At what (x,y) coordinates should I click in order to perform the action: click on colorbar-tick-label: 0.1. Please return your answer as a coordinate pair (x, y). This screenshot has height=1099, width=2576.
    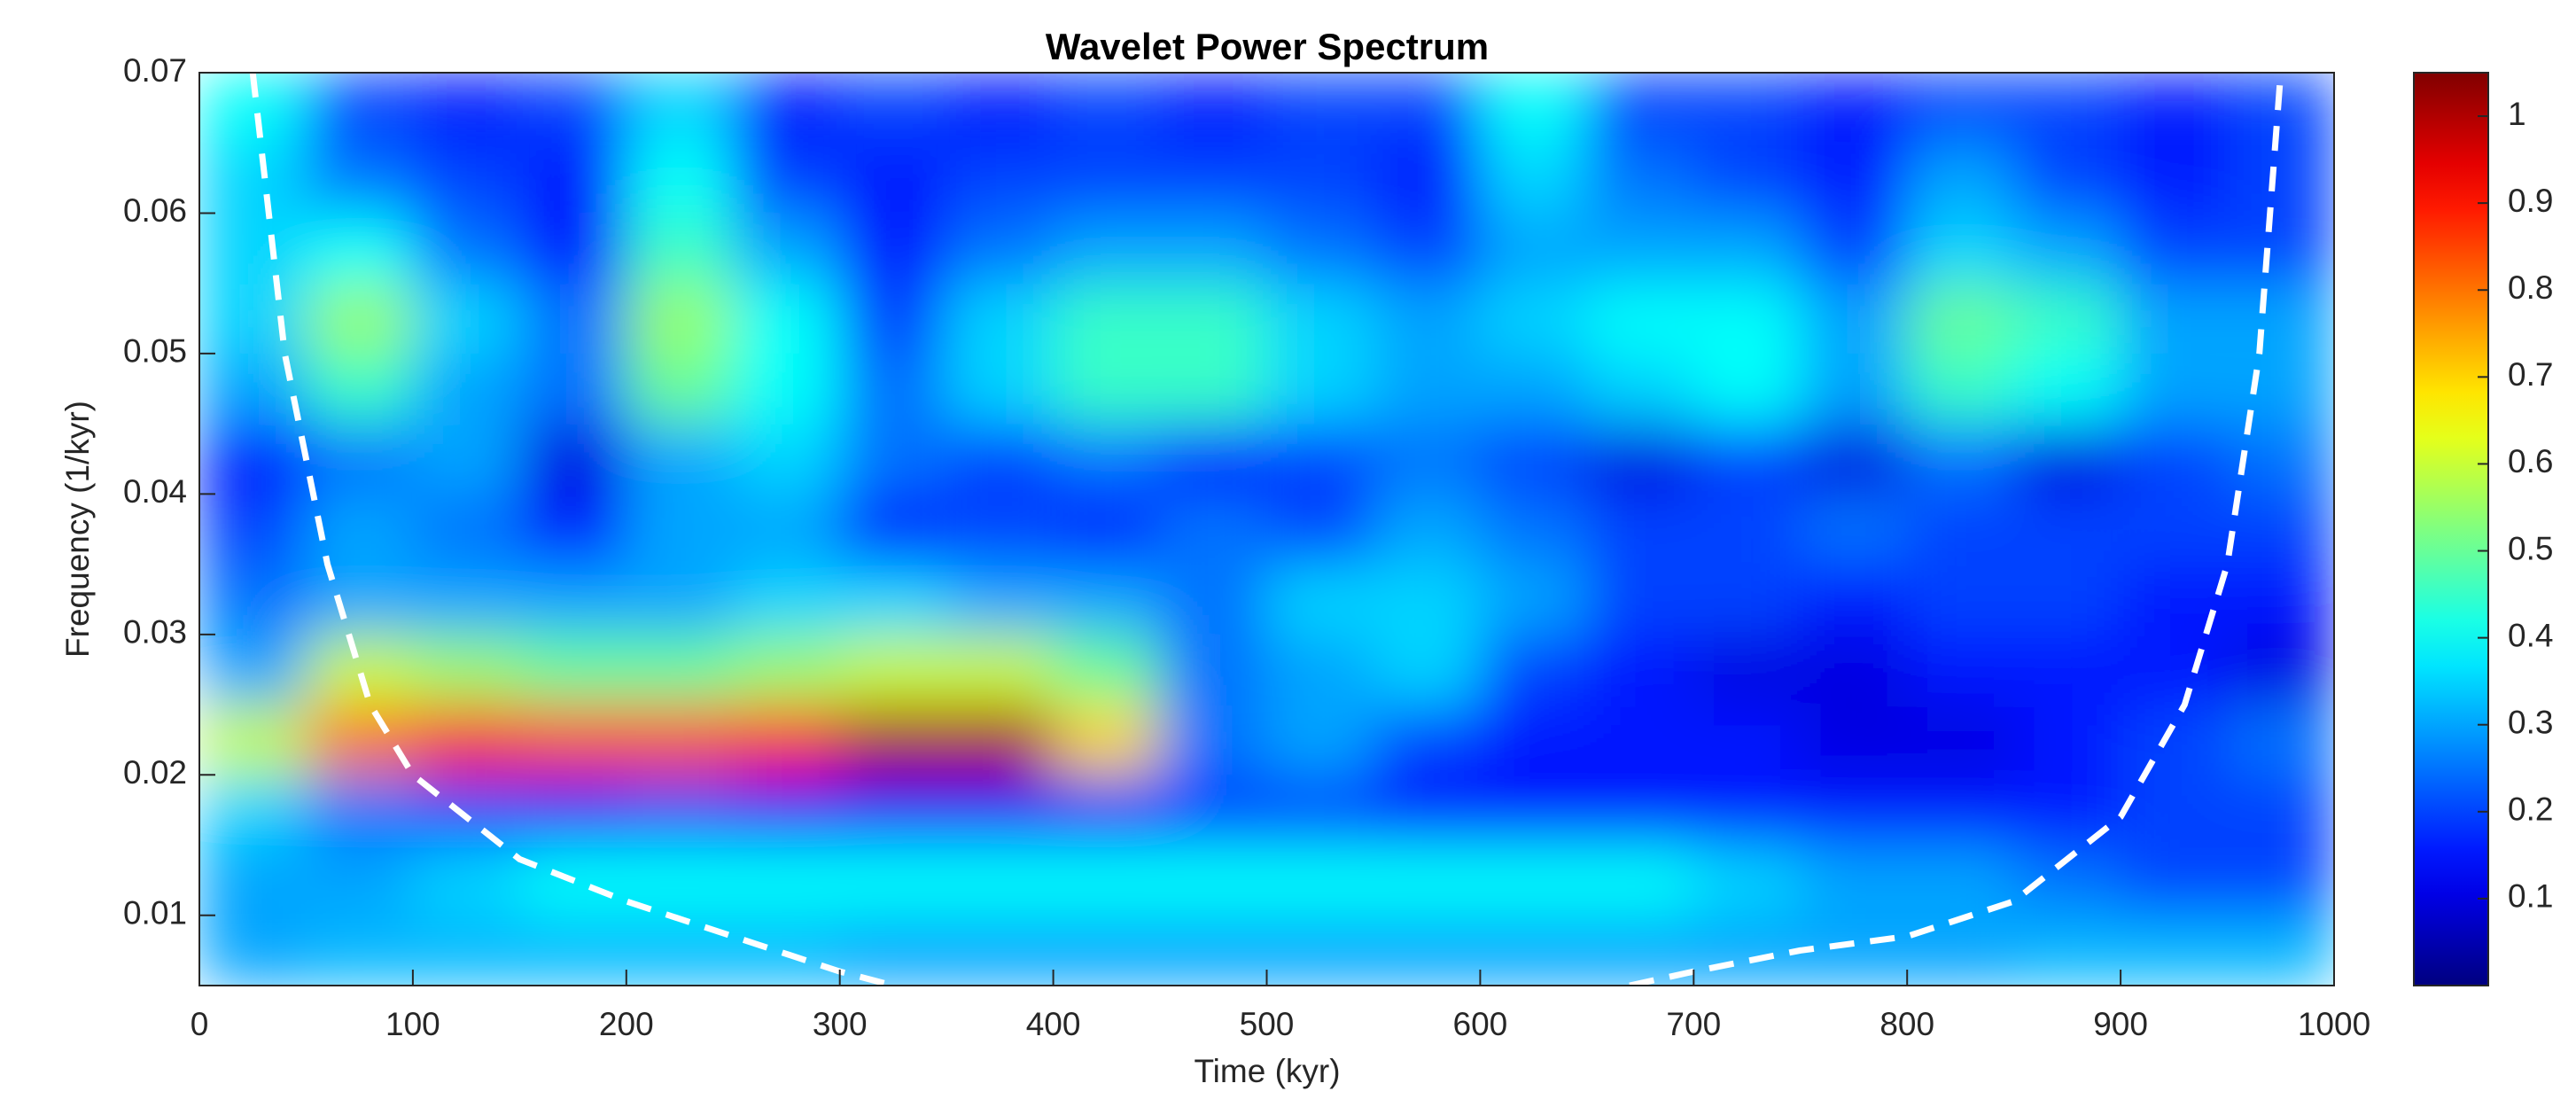
    Looking at the image, I should click on (2531, 896).